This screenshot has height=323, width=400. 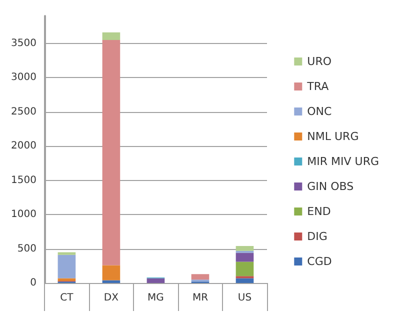 I want to click on x-tick-label: US, so click(x=245, y=298).